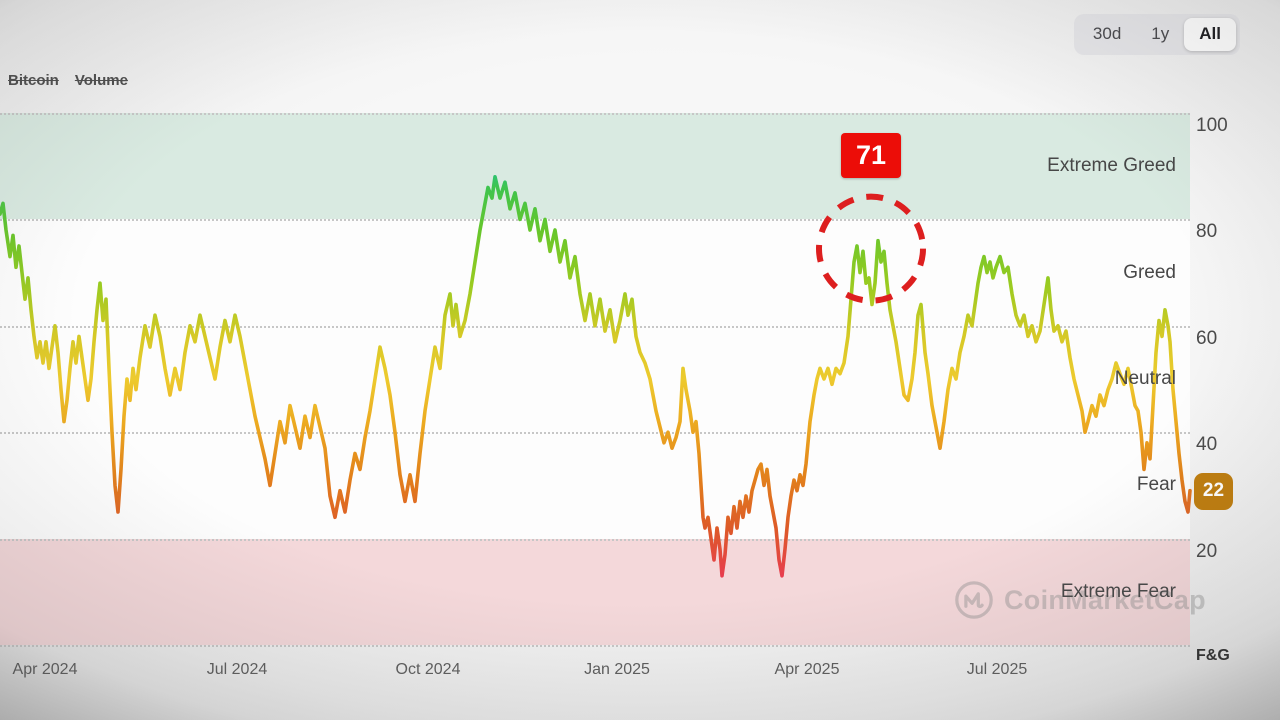  Describe the element at coordinates (1213, 655) in the screenshot. I see `y-axis-corner-label: F&G` at that location.